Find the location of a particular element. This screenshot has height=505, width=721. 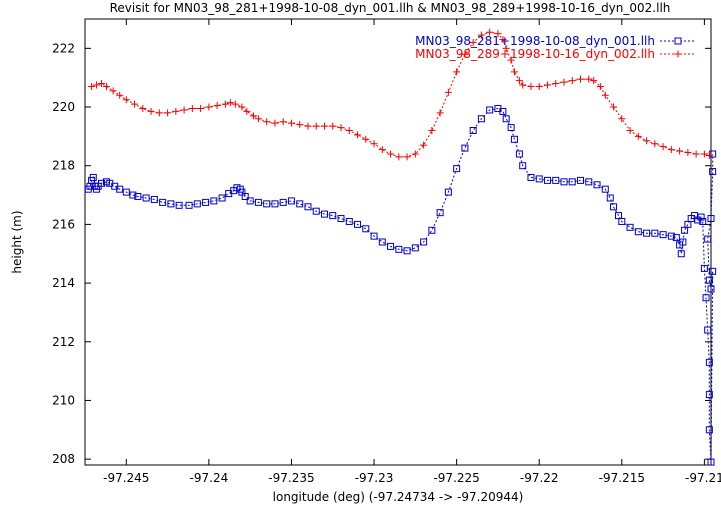

x-tick-label: -97.245 is located at coordinates (126, 478).